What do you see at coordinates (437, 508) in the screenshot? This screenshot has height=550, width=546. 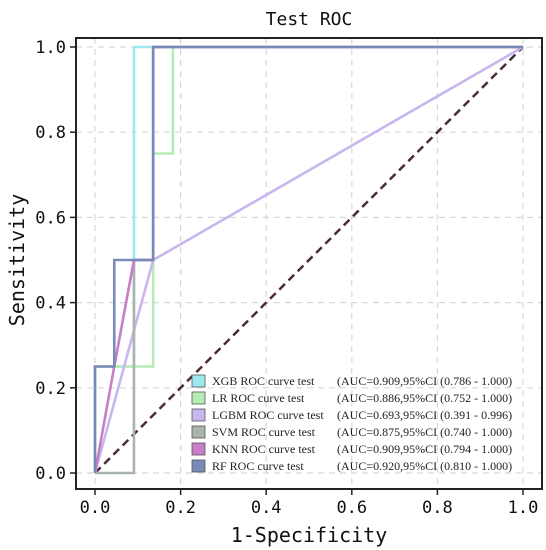 I see `x-tick-label: 0.8` at bounding box center [437, 508].